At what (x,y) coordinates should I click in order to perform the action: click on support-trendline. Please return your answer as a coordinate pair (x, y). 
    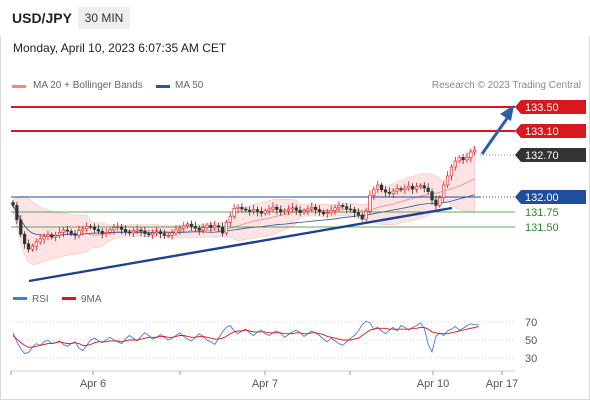
    Looking at the image, I should click on (240, 244).